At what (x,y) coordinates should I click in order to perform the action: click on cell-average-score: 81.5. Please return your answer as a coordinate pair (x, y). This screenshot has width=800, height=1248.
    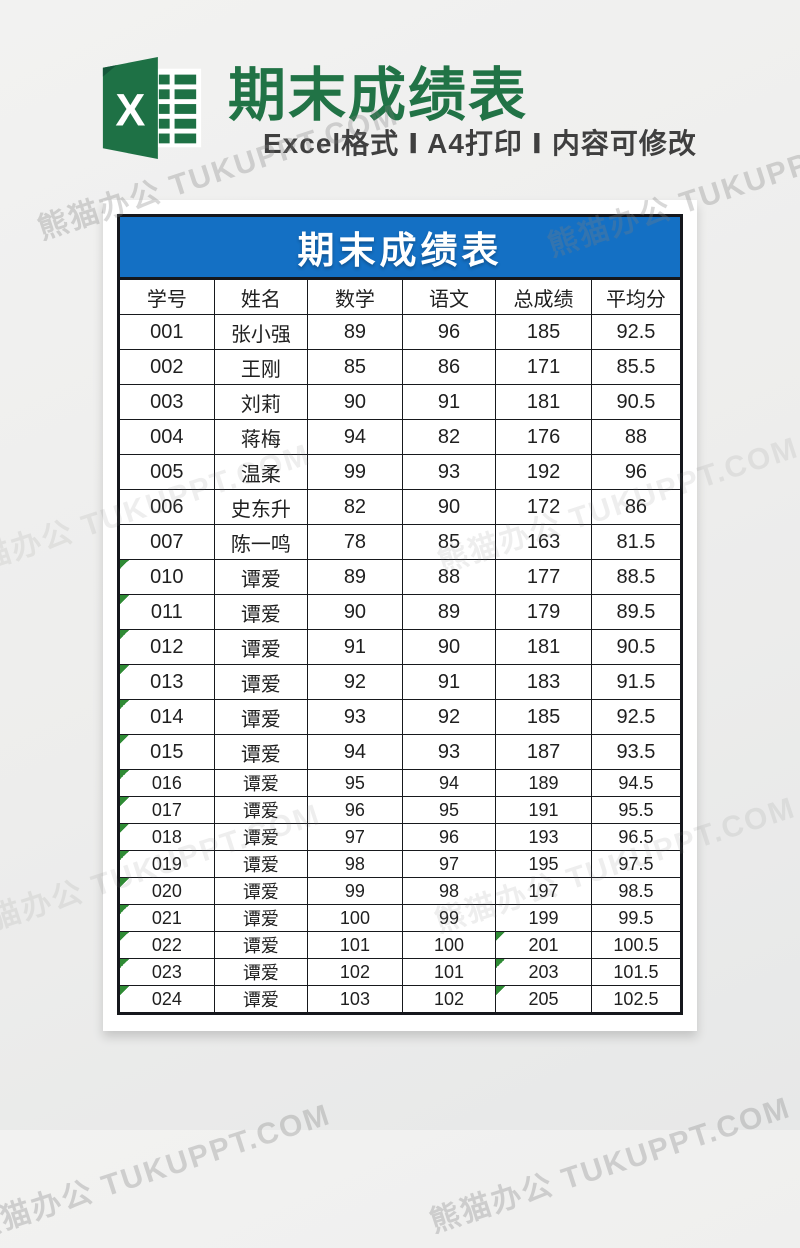
    Looking at the image, I should click on (636, 542).